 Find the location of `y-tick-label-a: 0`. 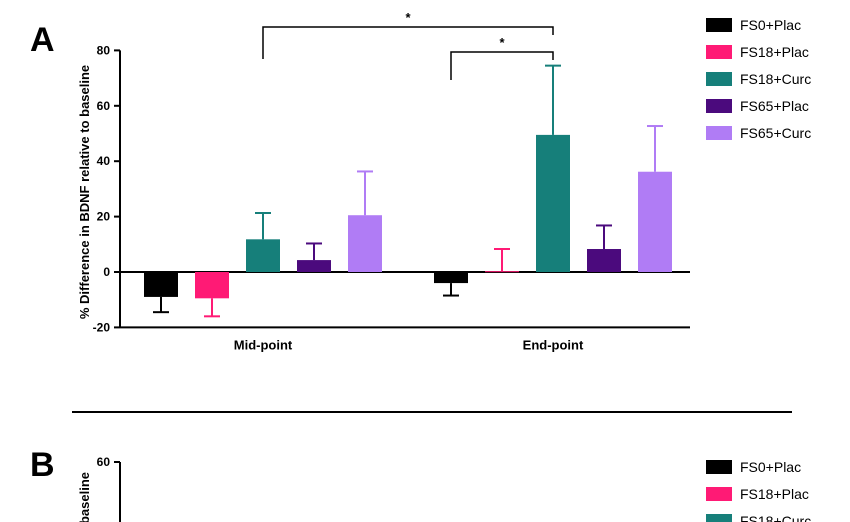

y-tick-label-a: 0 is located at coordinates (106, 272).